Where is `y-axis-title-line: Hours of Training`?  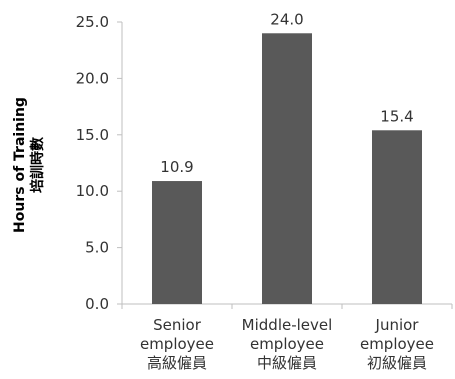 y-axis-title-line: Hours of Training is located at coordinates (20, 165).